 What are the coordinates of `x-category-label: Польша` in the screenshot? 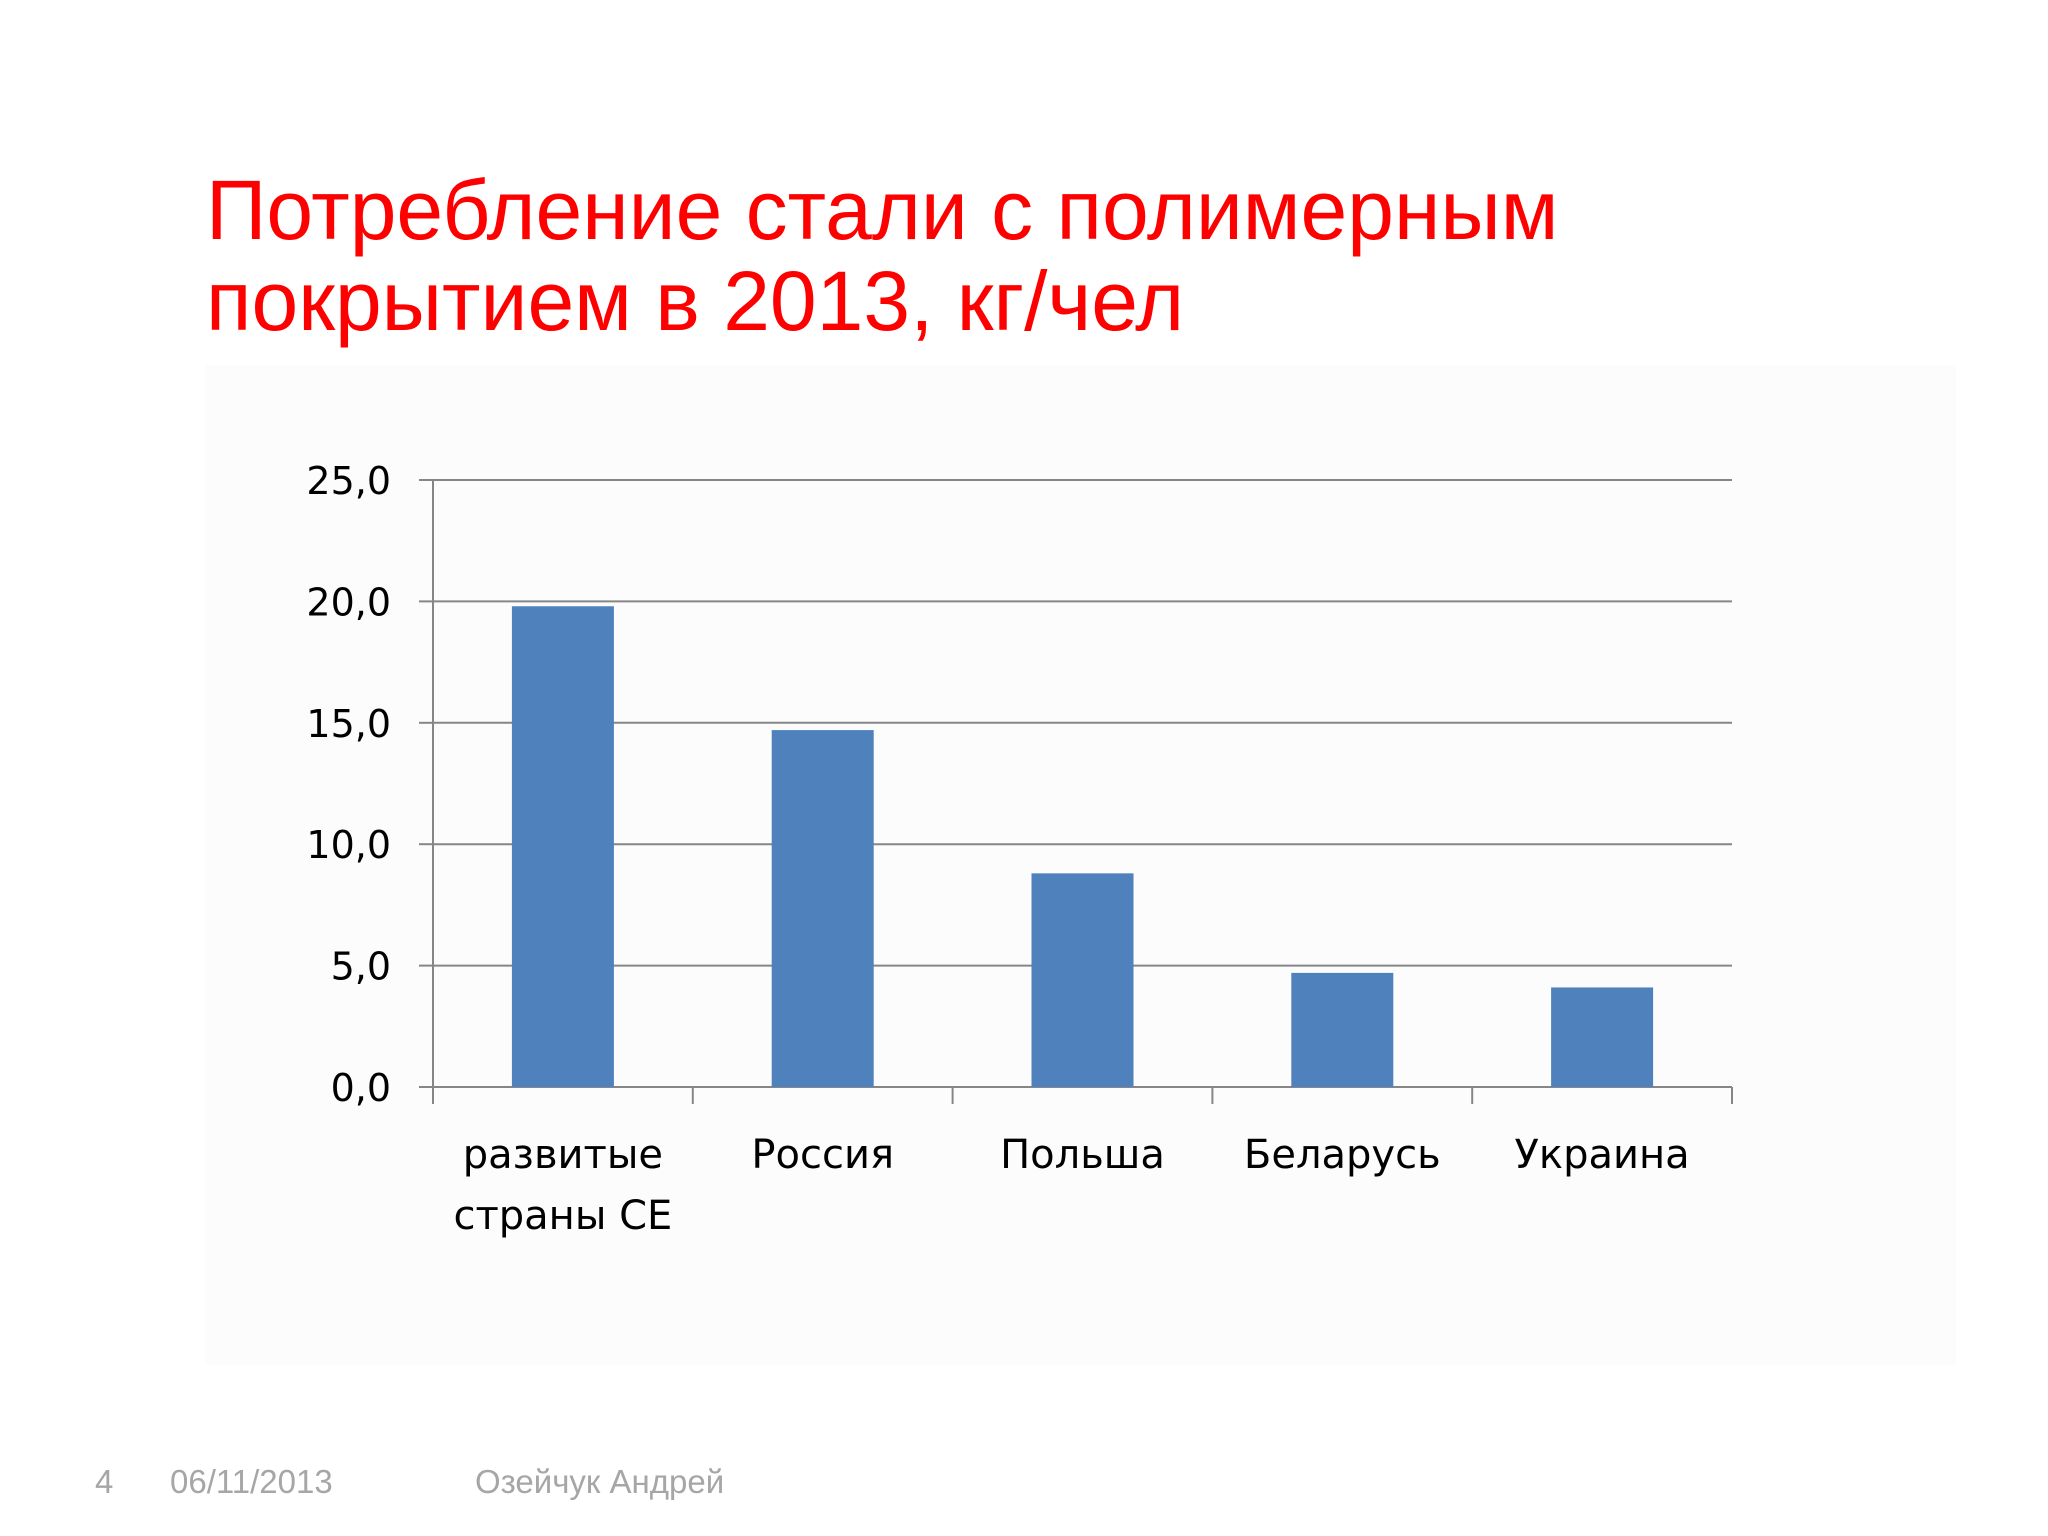 It's located at (1082, 1155).